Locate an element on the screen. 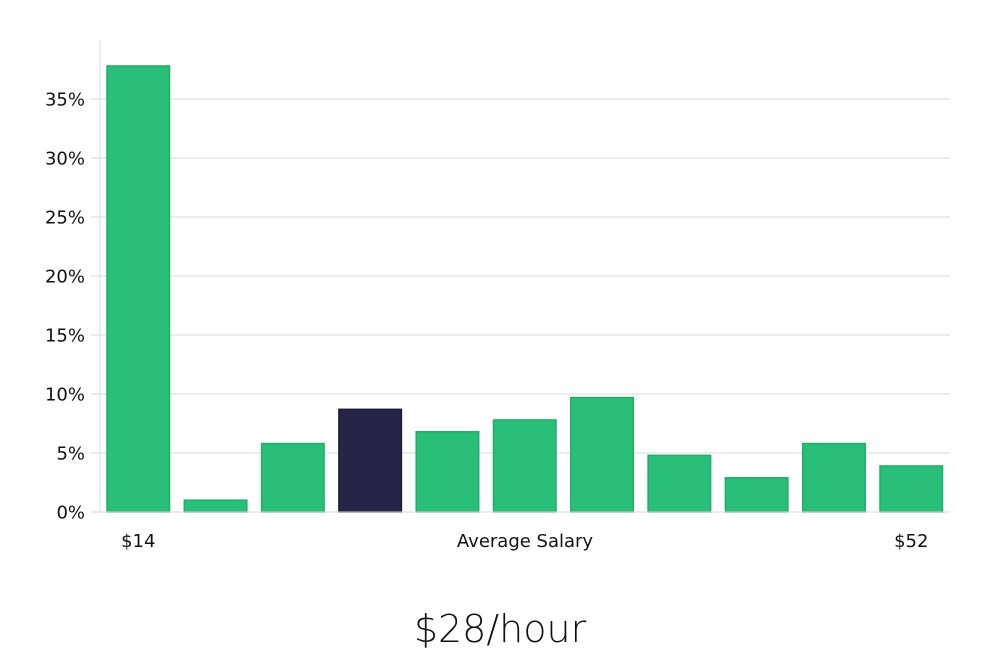  salary-summary-value: $28/hour is located at coordinates (500, 629).